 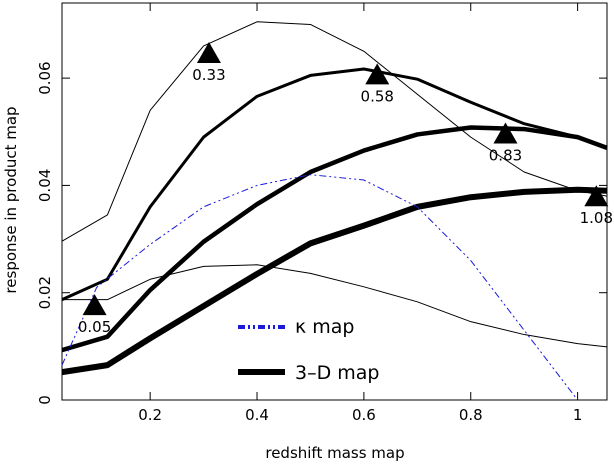 What do you see at coordinates (45, 400) in the screenshot?
I see `y-tick-label: 0` at bounding box center [45, 400].